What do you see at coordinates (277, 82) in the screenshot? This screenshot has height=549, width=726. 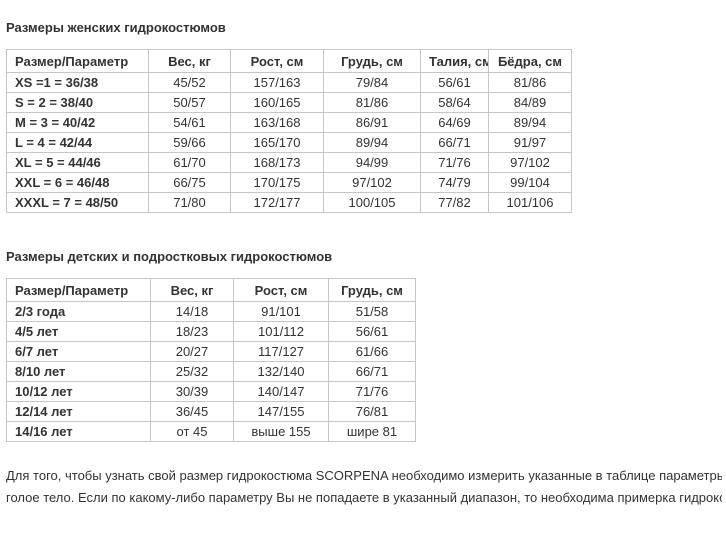 I see `value-cell: 157/163` at bounding box center [277, 82].